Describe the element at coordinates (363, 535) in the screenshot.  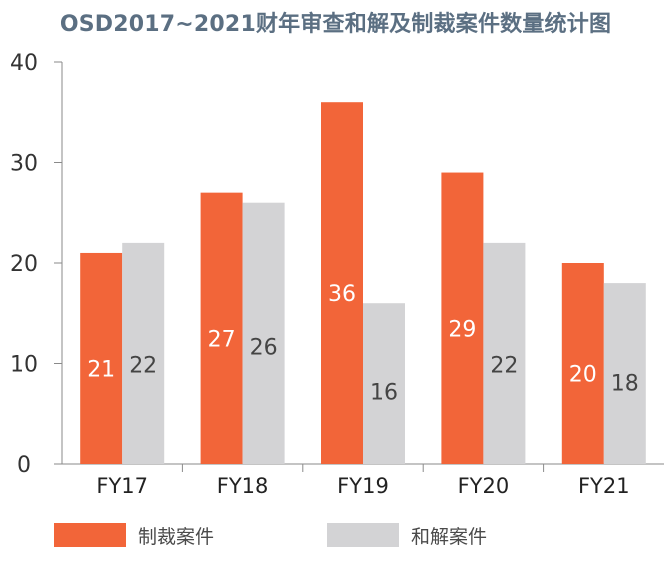
I see `legend-swatch-settlement` at that location.